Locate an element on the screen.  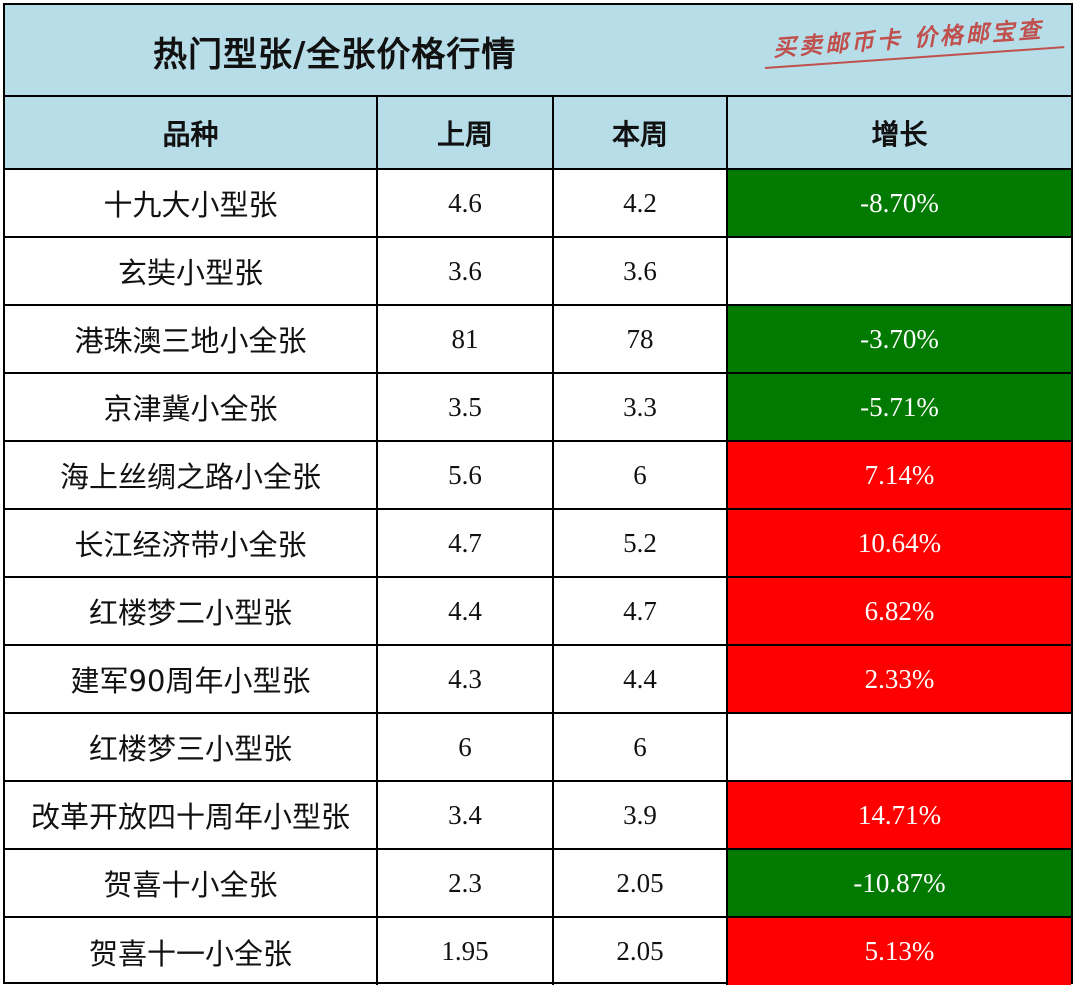
table-row: 玄奘小型张 3.6 3.6 is located at coordinates (538, 271).